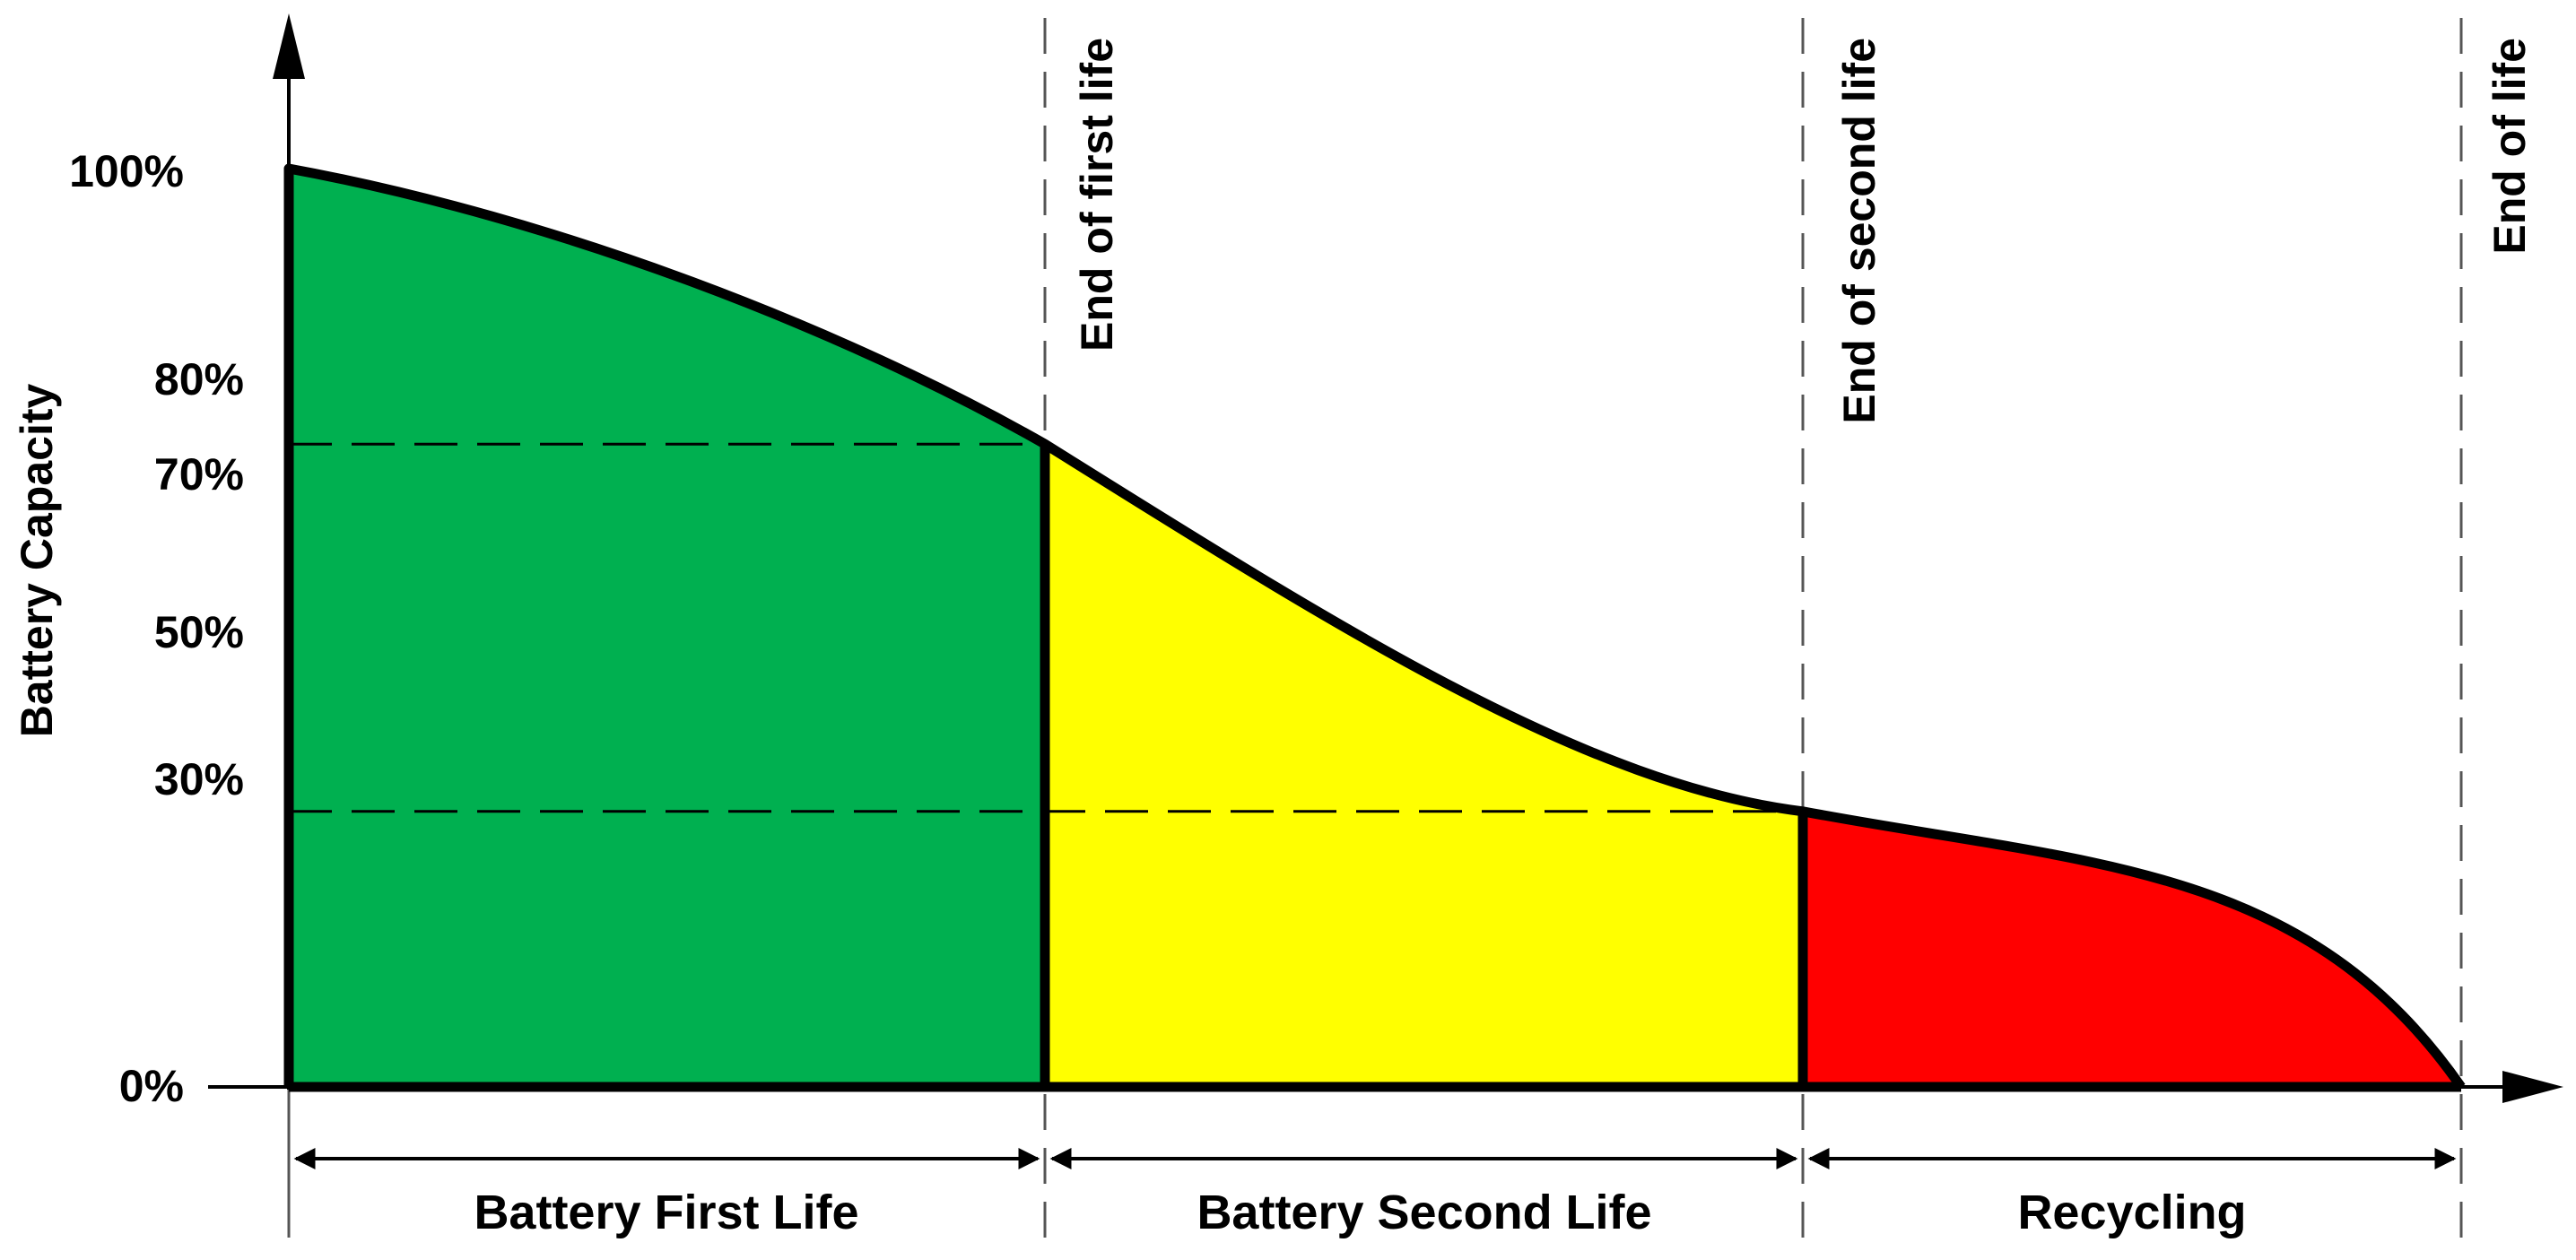 Image resolution: width=2576 pixels, height=1260 pixels. I want to click on second-life-label: Battery Second Life, so click(1424, 1212).